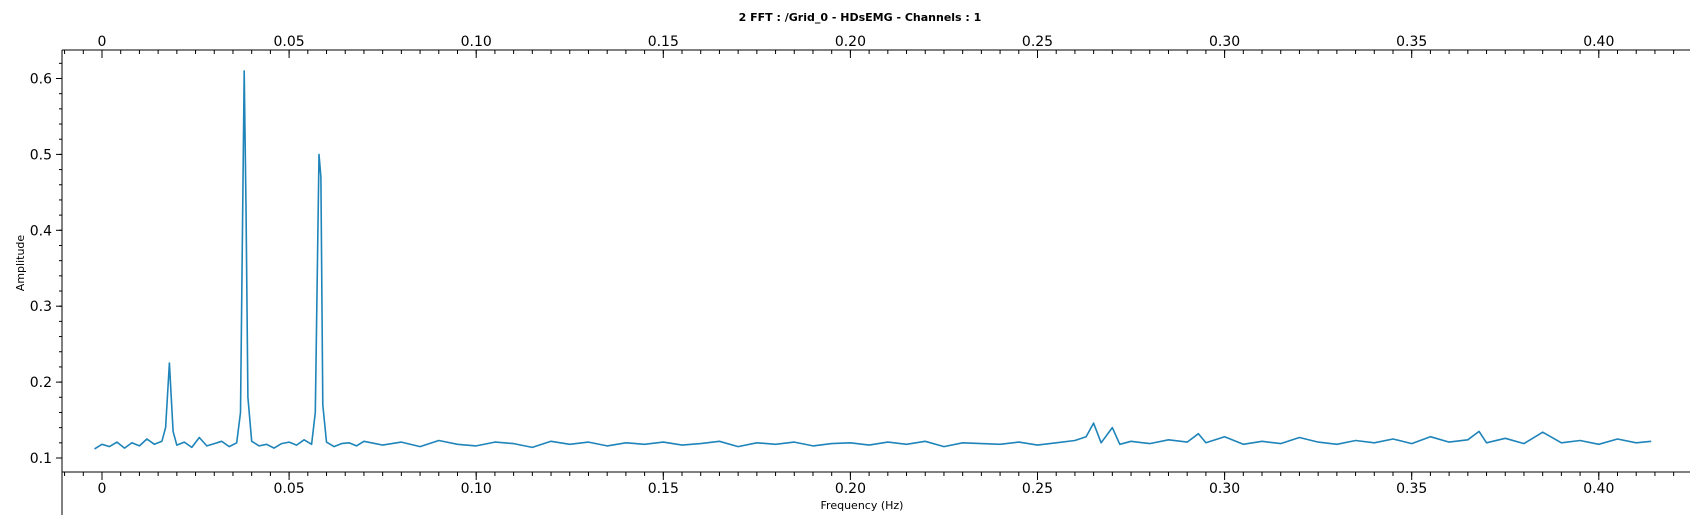  What do you see at coordinates (289, 42) in the screenshot?
I see `x-top-tick-label: 0.05` at bounding box center [289, 42].